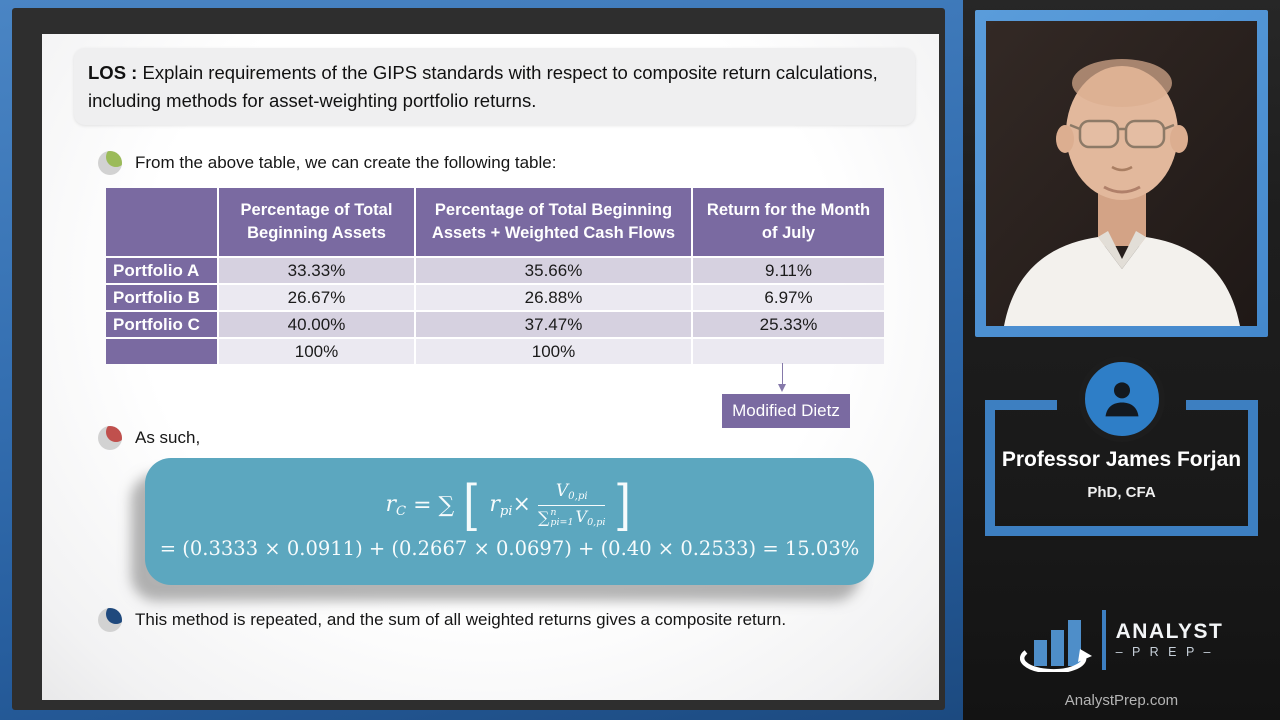 This screenshot has height=720, width=1280. What do you see at coordinates (788, 297) in the screenshot?
I see `table-cell: 6.97%` at bounding box center [788, 297].